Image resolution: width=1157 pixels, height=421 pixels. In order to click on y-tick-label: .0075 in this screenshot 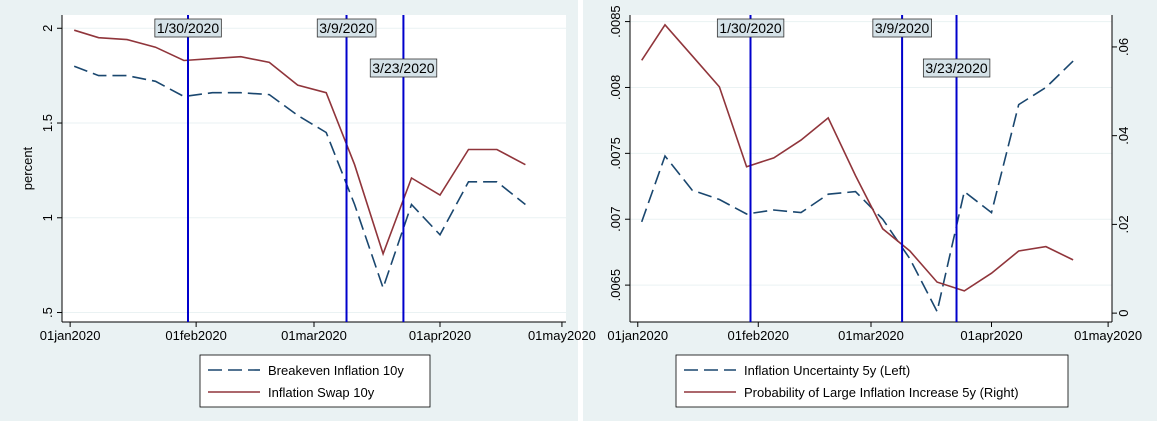, I will do `click(615, 153)`.